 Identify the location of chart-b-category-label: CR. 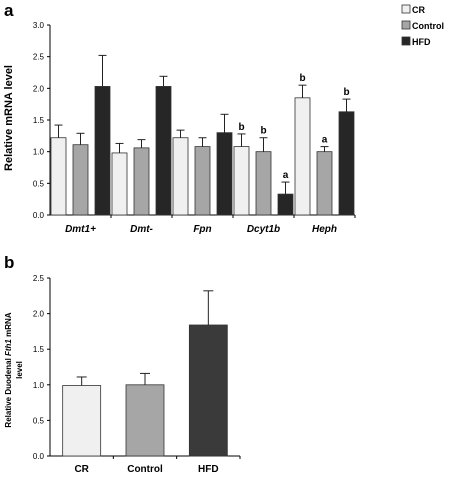
(81, 469).